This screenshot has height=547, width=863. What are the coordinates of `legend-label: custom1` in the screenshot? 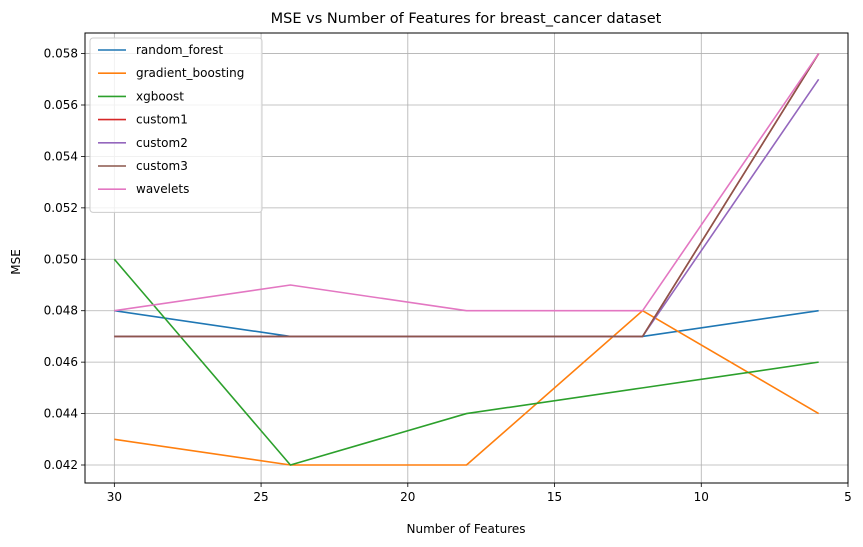 It's located at (162, 120).